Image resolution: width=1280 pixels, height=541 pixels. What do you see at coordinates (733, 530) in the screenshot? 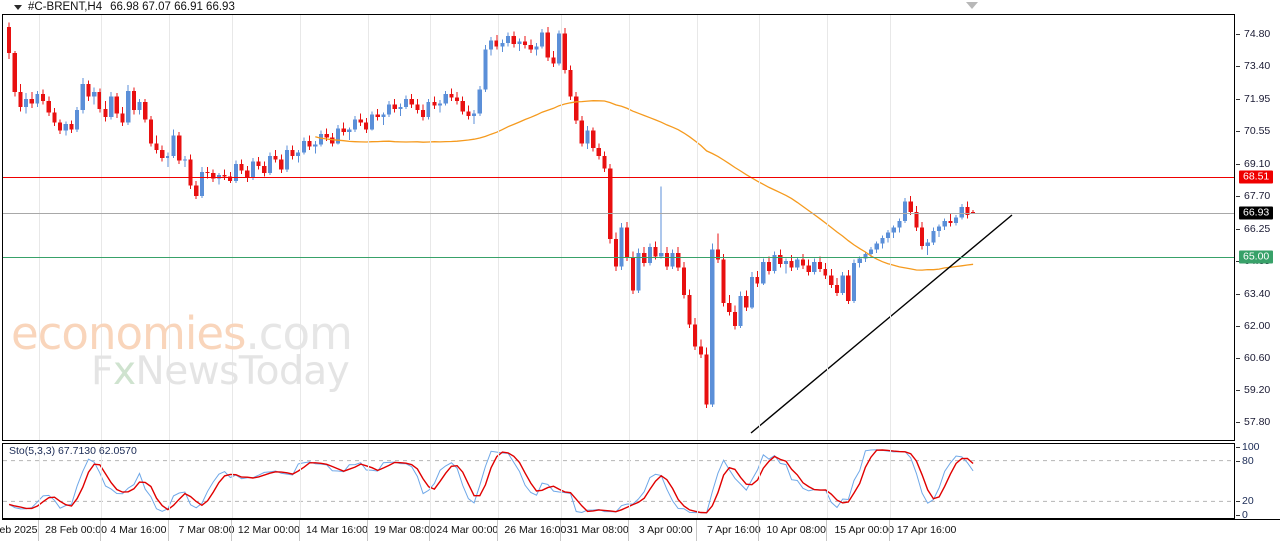
I see `time-tick-label: 7 Apr 16:00` at bounding box center [733, 530].